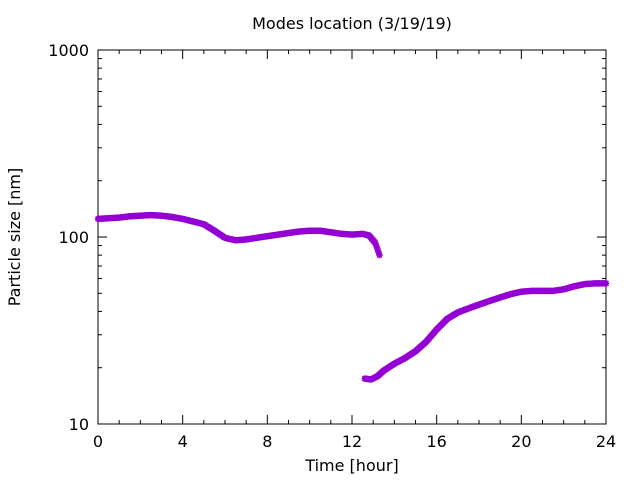  What do you see at coordinates (521, 441) in the screenshot?
I see `x-tick-label: 20` at bounding box center [521, 441].